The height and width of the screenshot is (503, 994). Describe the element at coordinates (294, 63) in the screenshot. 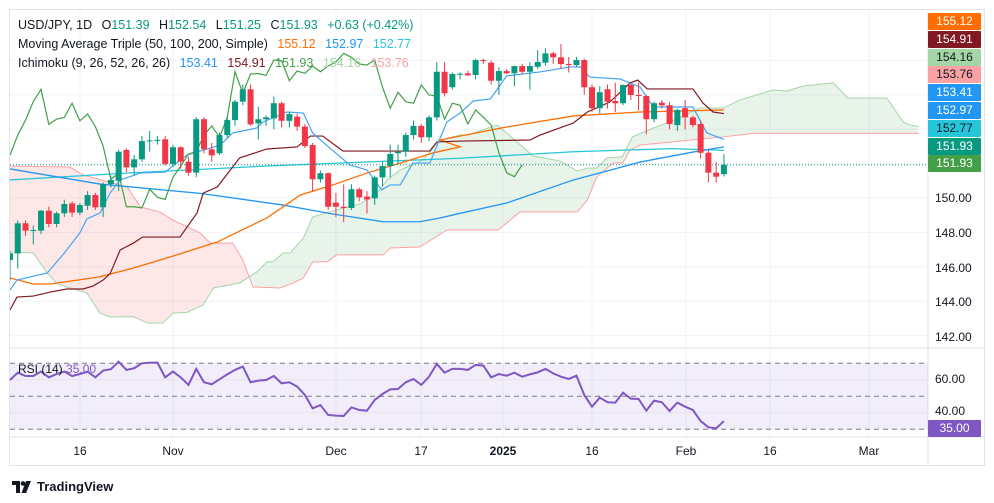

I see `chikou-value: 151.93` at that location.